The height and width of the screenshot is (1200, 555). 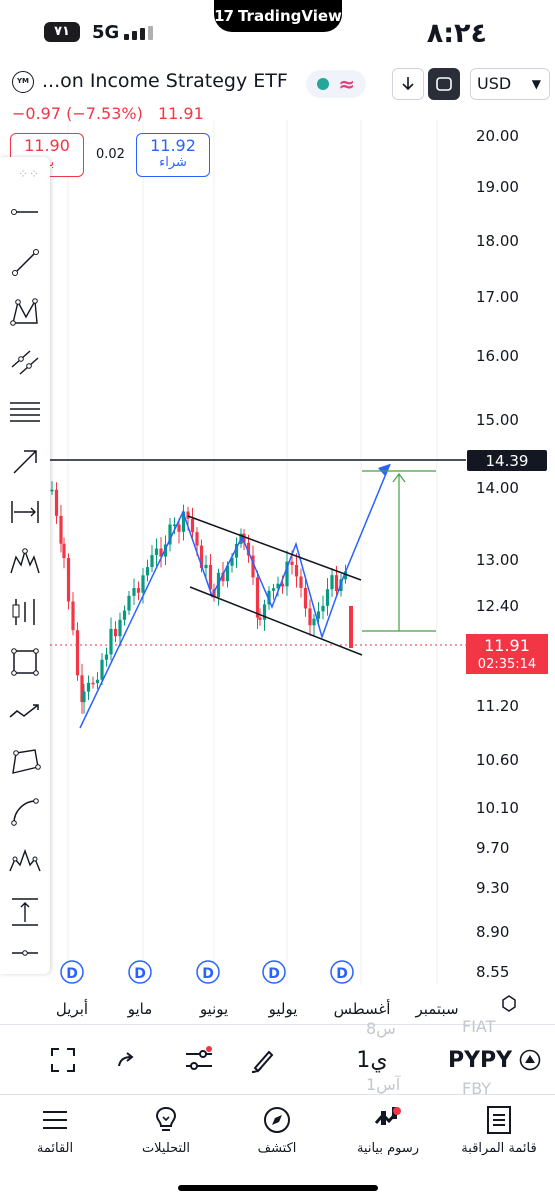 I want to click on forecast-icon, so click(x=25, y=712).